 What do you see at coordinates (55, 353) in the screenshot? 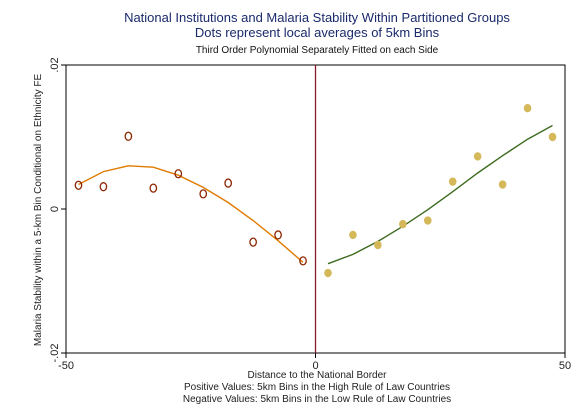
I see `y-tick-label-0: -.02` at bounding box center [55, 353].